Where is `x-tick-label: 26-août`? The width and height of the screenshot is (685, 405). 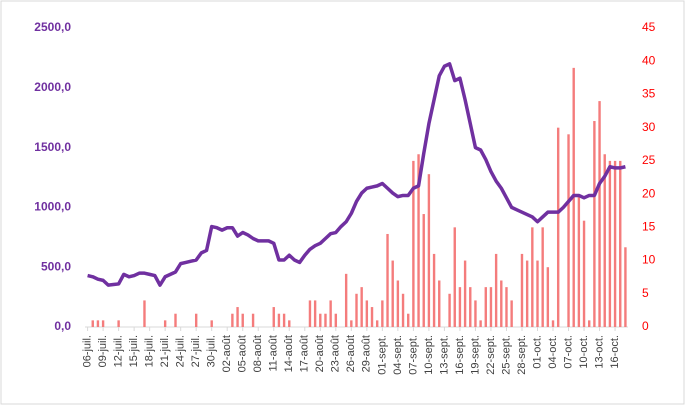
x-tick-label: 26-août is located at coordinates (351, 353).